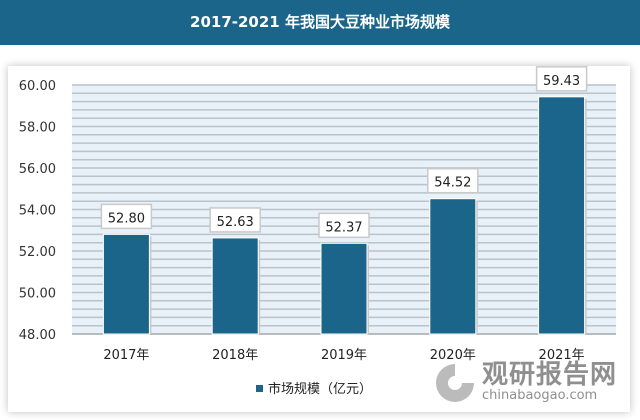 Image resolution: width=640 pixels, height=420 pixels. Describe the element at coordinates (126, 355) in the screenshot. I see `x-tick-label: 2017年` at that location.